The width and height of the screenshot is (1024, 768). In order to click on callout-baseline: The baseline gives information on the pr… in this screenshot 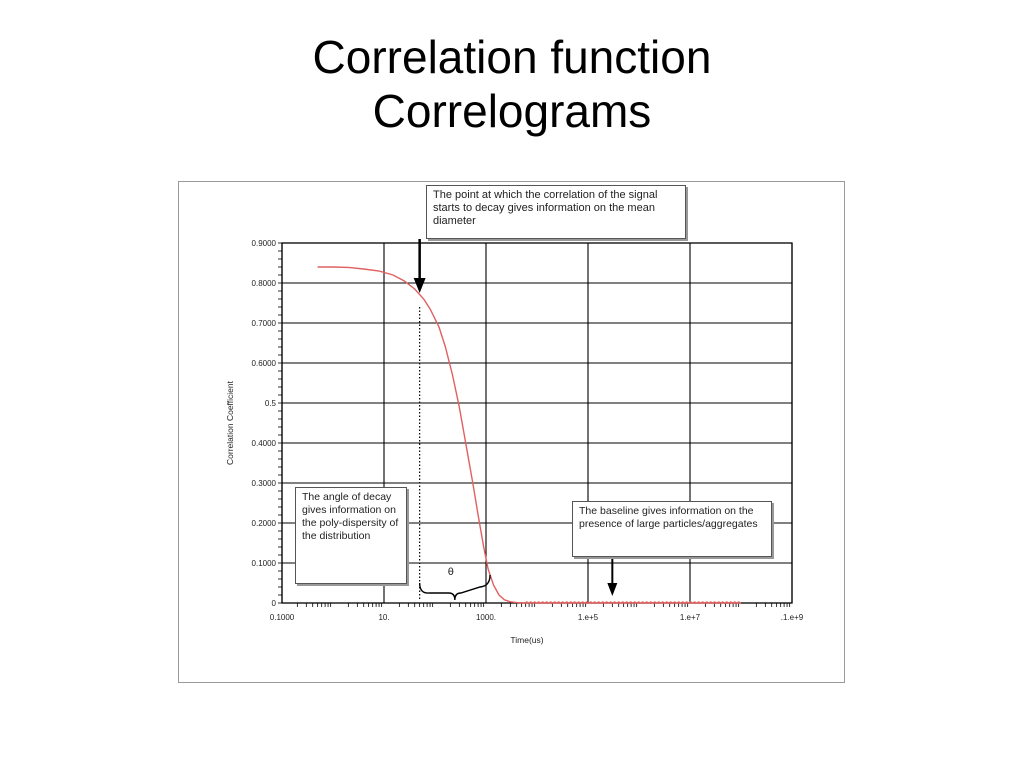, I will do `click(672, 529)`.